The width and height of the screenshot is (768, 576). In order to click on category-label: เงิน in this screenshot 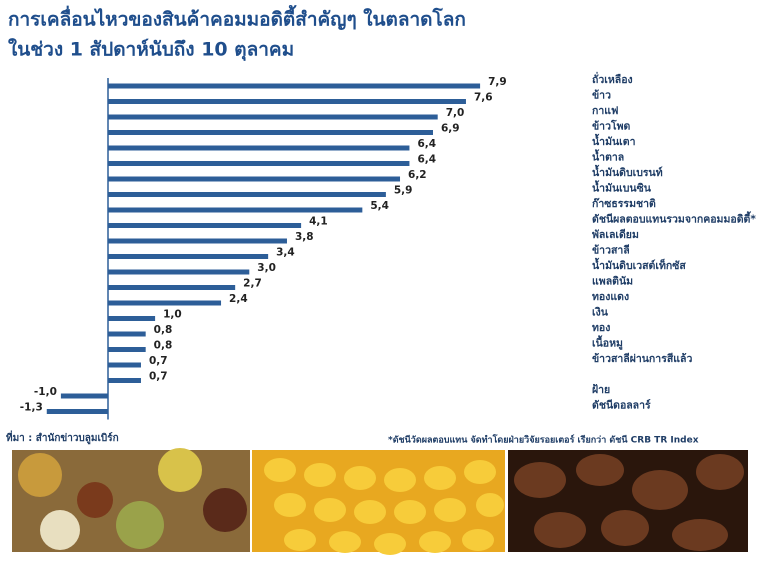, I will do `click(600, 313)`.